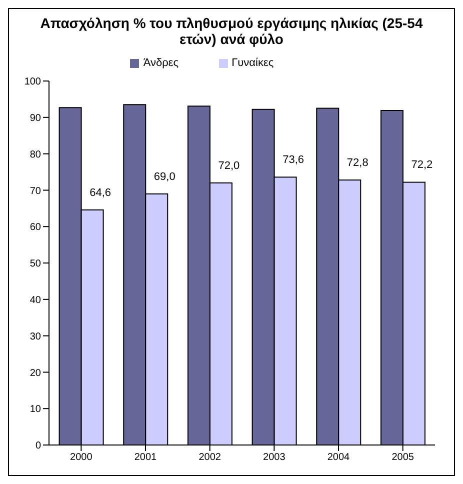 The width and height of the screenshot is (463, 484). Describe the element at coordinates (357, 163) in the screenshot. I see `data-label: 72,8` at that location.